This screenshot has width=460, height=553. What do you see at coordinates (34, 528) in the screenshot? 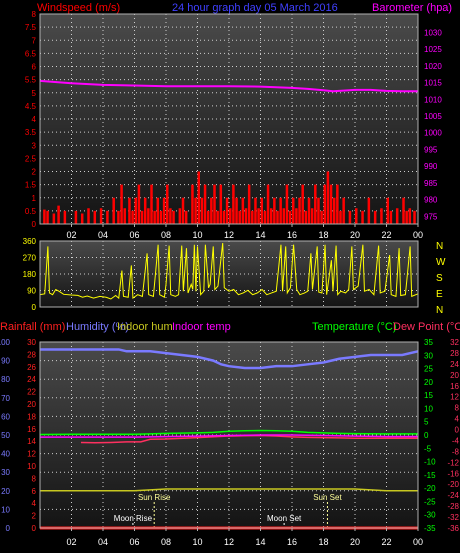
I see `rainfall-tick-label: 0` at bounding box center [34, 528].